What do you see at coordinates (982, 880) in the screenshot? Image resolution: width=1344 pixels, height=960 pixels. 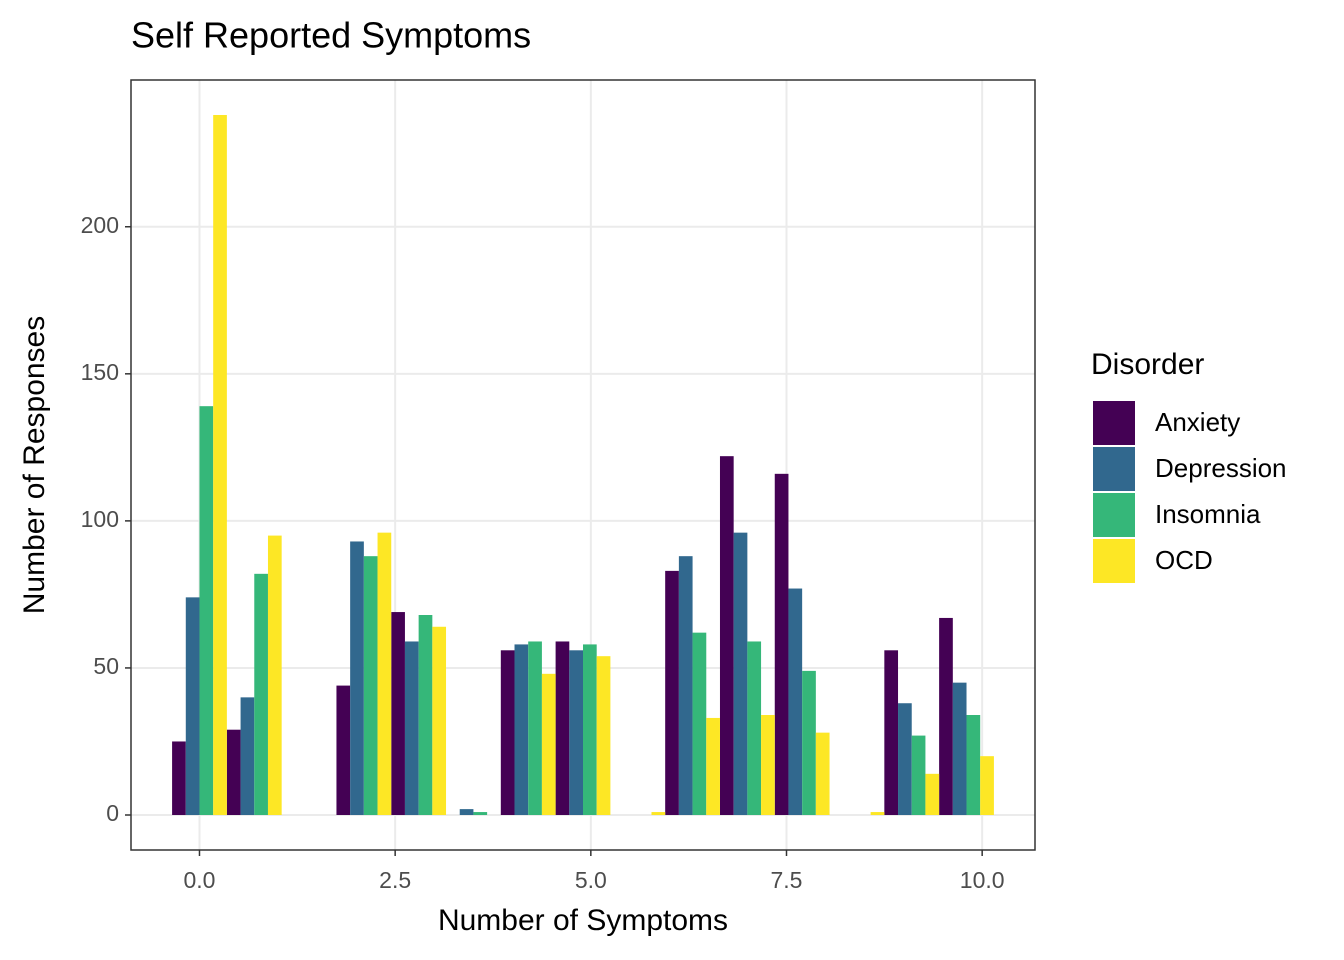 I see `x-tick-label: 10.0` at bounding box center [982, 880].